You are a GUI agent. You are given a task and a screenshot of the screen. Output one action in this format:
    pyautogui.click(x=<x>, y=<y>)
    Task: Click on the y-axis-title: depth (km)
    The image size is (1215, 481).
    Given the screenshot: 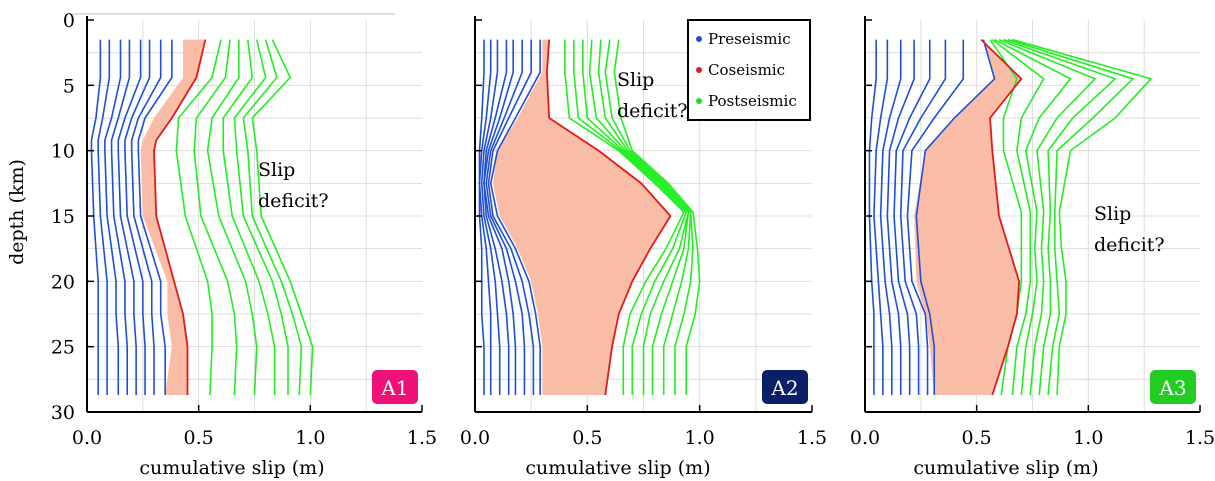 What is the action you would take?
    pyautogui.click(x=17, y=212)
    